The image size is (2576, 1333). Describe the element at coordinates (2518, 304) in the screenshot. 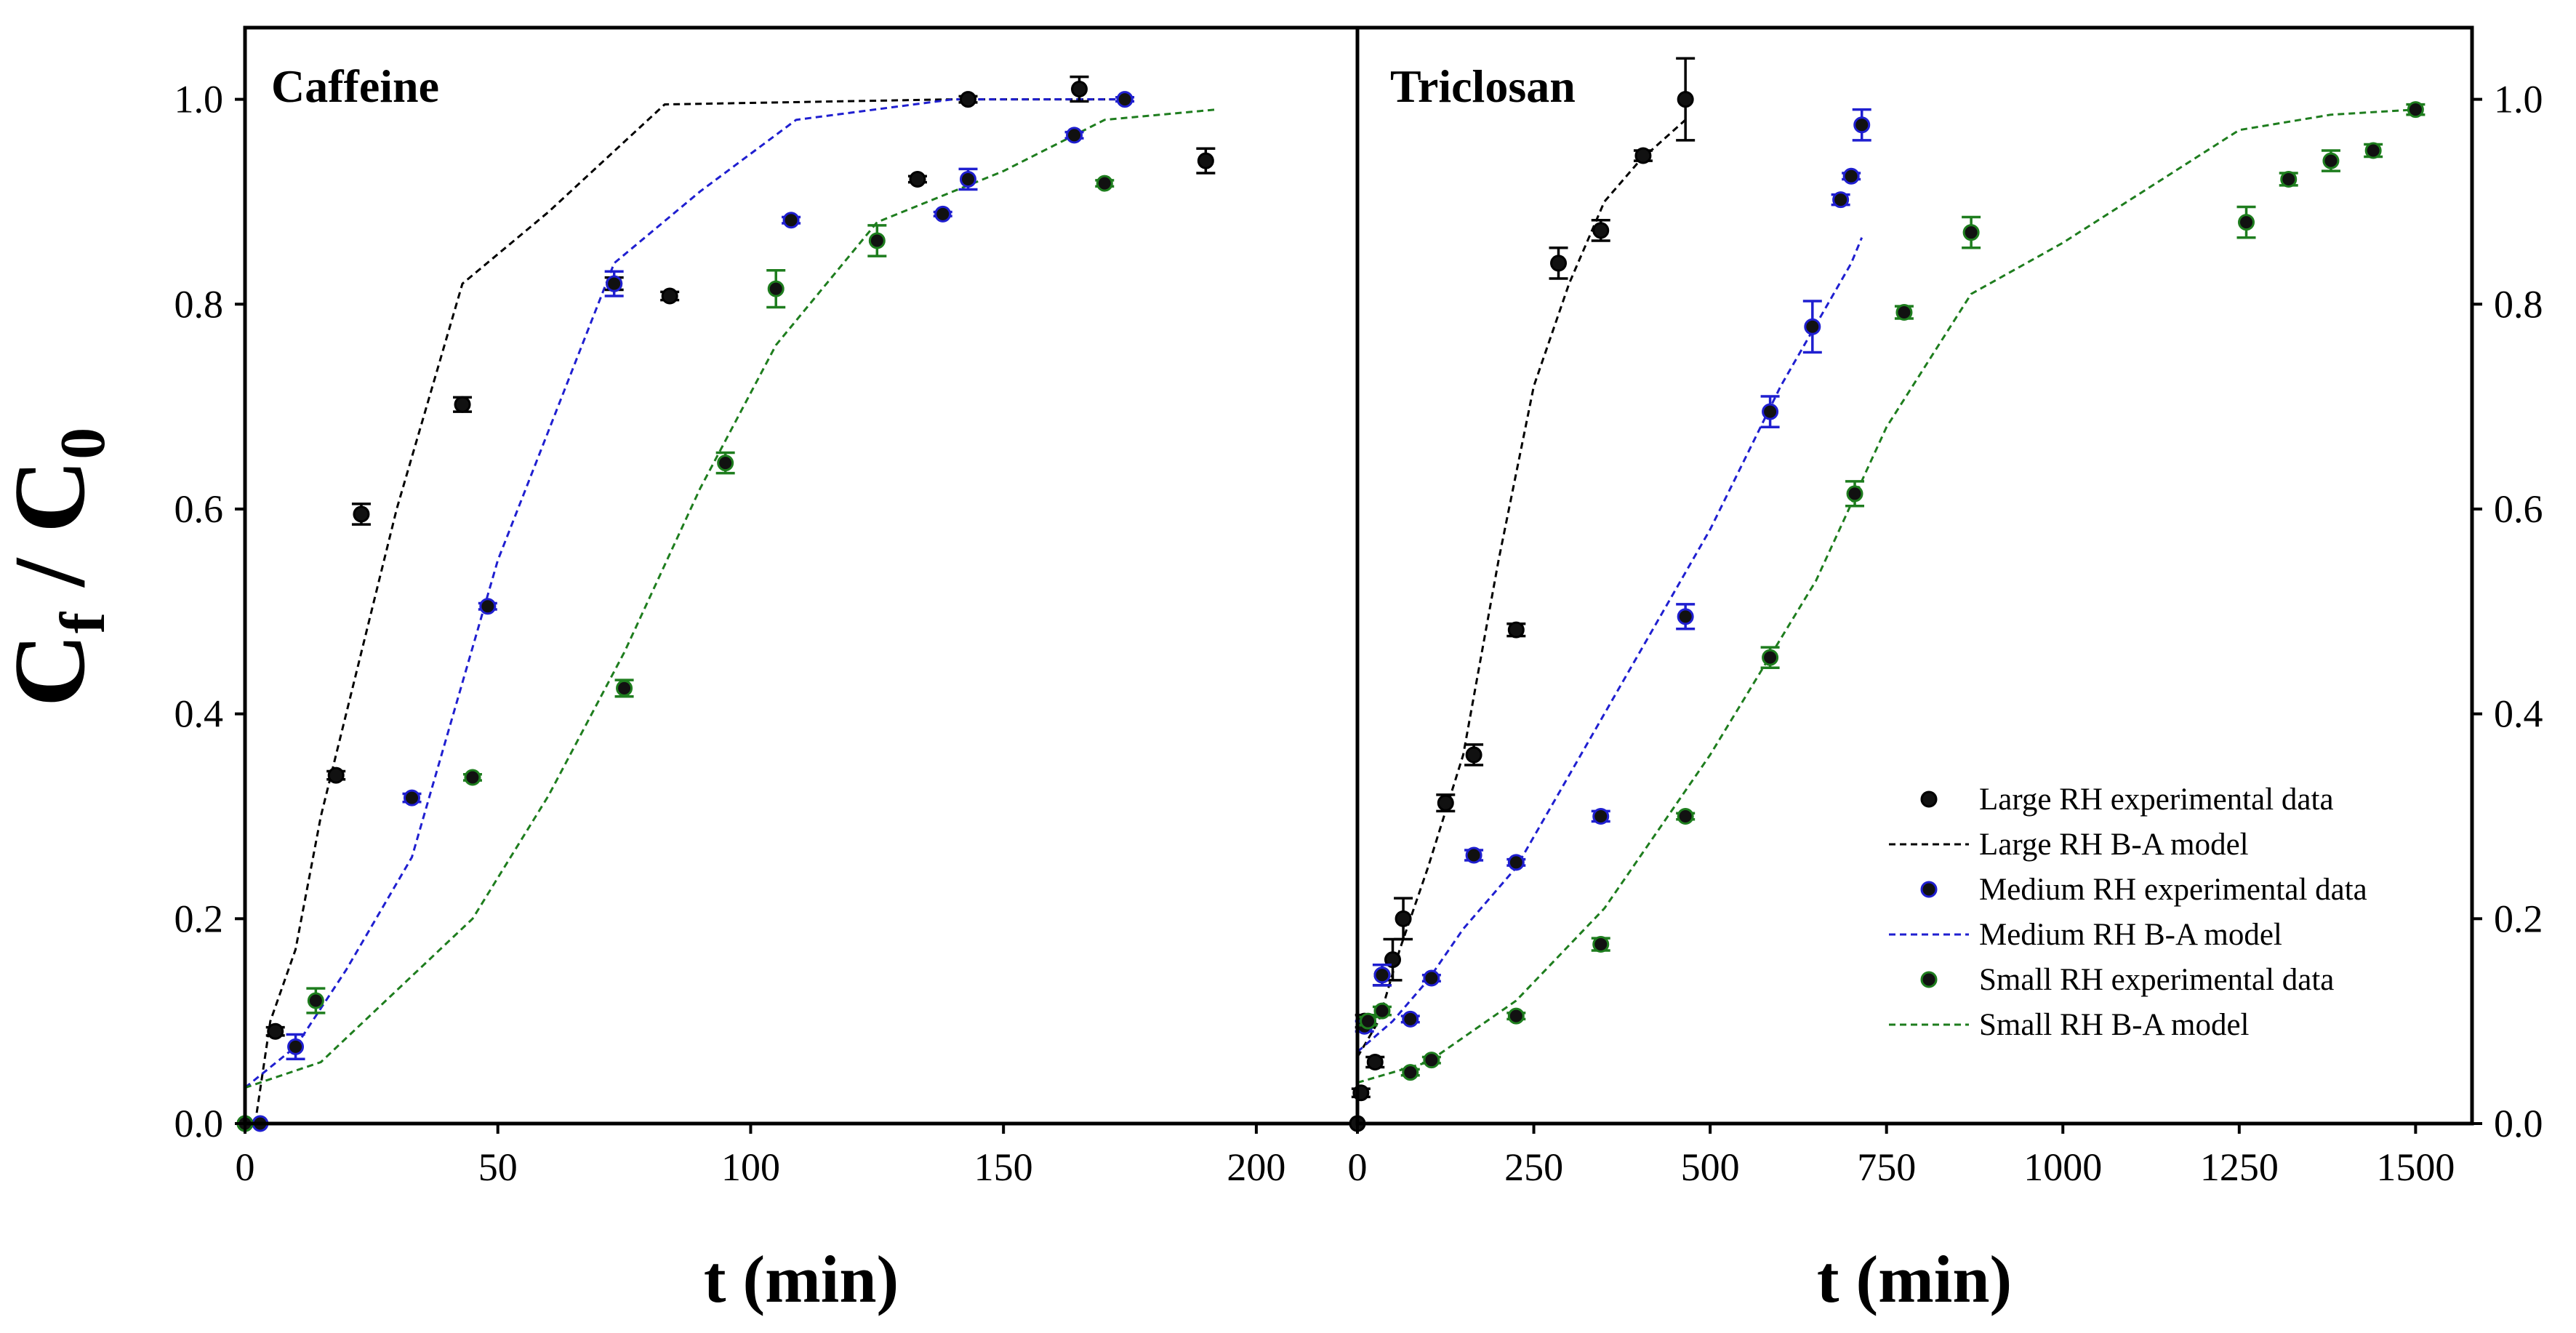

I see `triclosan-y-tick-label: 0.8` at that location.